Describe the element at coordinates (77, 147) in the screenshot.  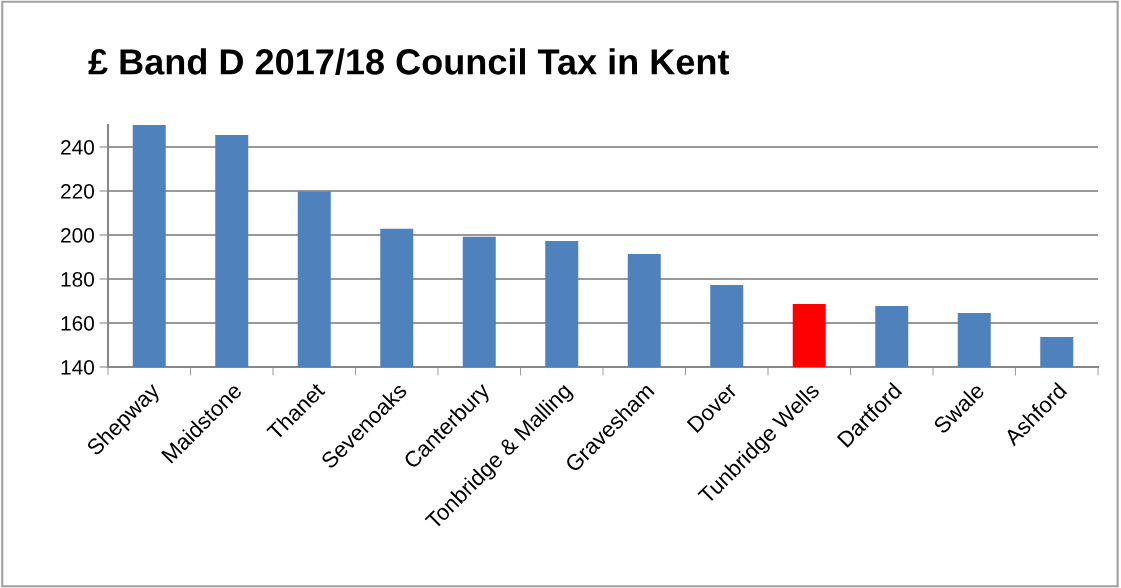
I see `y-tick-label: 240` at that location.